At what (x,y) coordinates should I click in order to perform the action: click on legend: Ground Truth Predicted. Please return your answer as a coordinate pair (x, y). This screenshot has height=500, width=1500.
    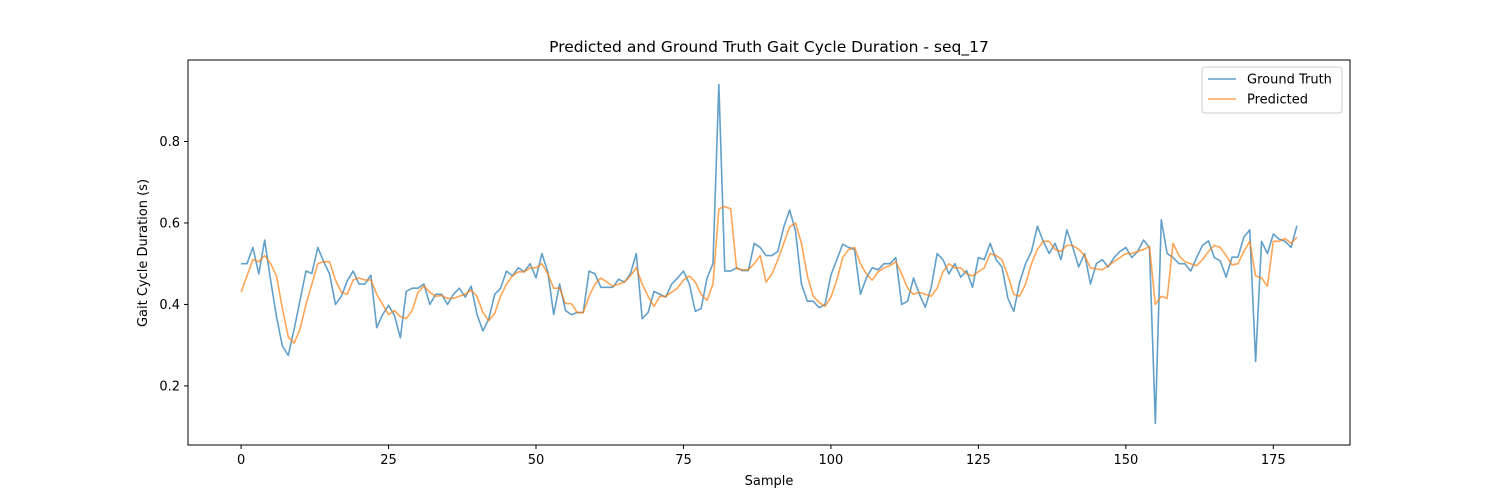
    Looking at the image, I should click on (1272, 90).